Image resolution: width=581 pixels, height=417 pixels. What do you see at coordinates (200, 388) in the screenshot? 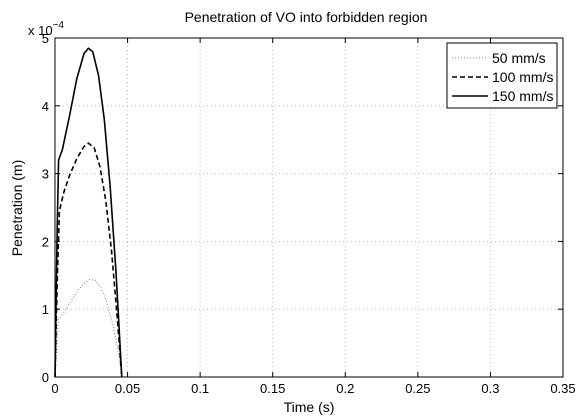
I see `x-tick-label: 0.1` at bounding box center [200, 388].